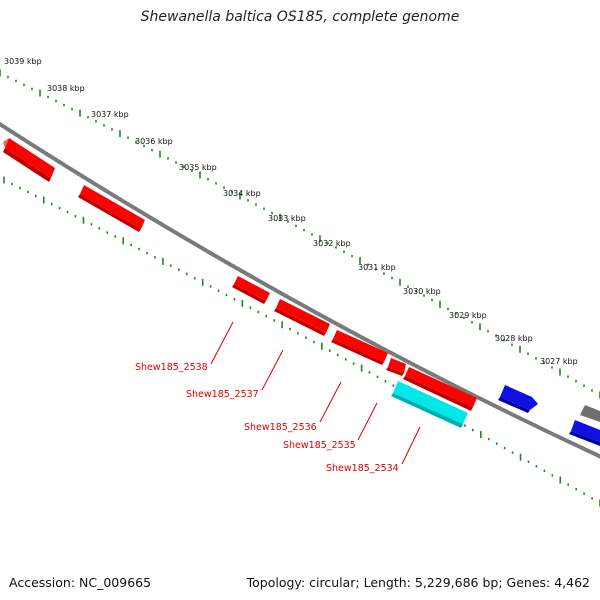 This screenshot has height=600, width=600. Describe the element at coordinates (280, 427) in the screenshot. I see `gene-label: Shew185_2536` at that location.